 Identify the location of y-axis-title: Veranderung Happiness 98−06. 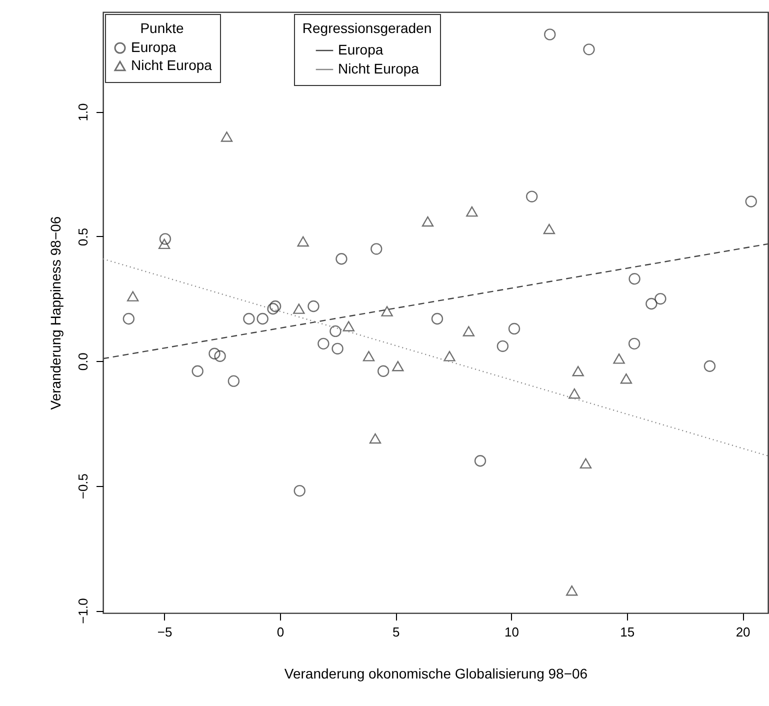
(56, 313).